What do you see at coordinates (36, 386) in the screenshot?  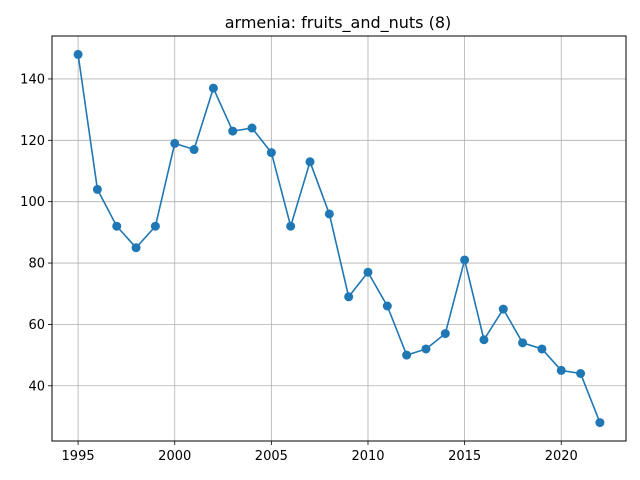 I see `y-tick-label: 40` at bounding box center [36, 386].